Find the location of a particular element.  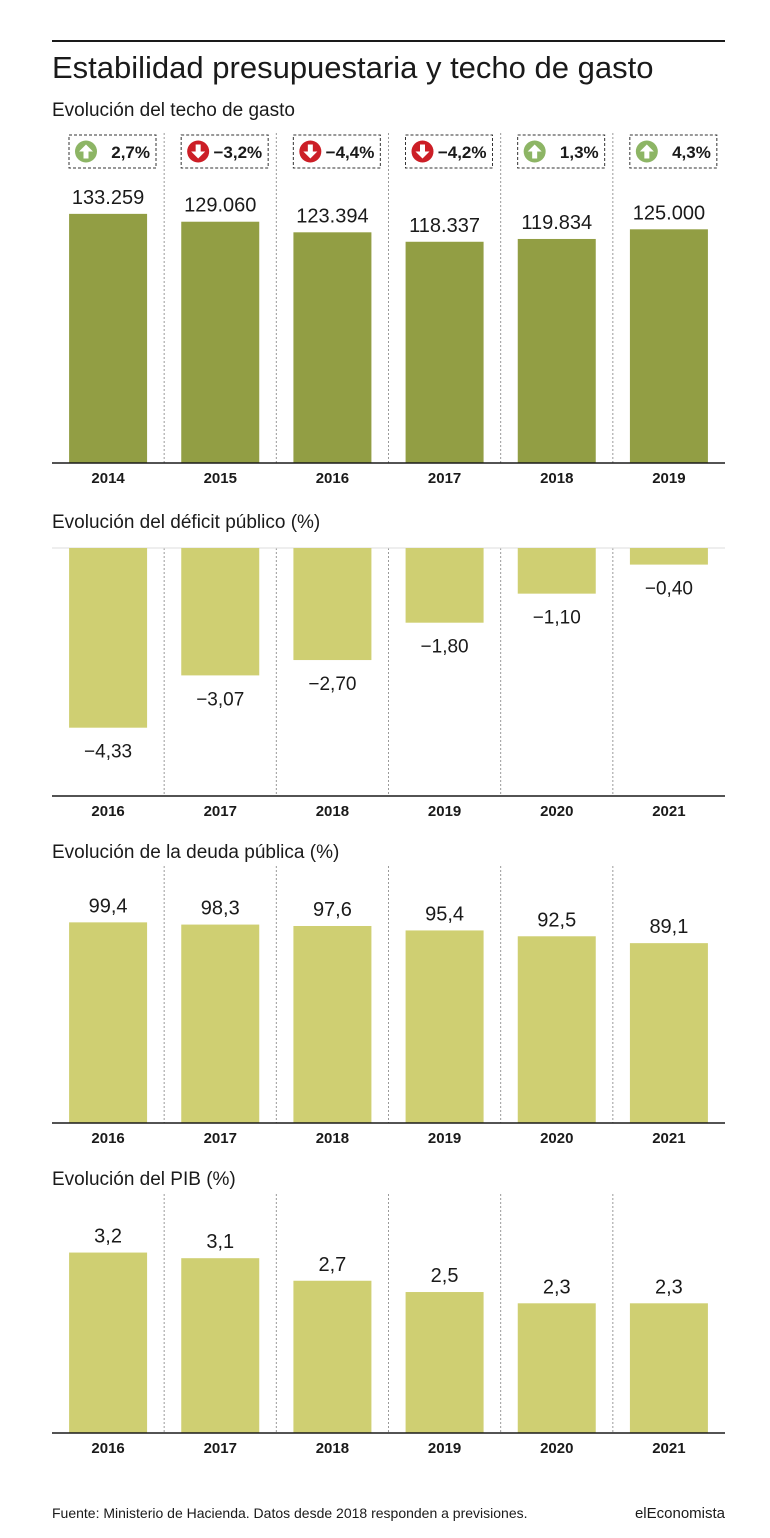

bar-value-label: 97,6 is located at coordinates (332, 910).